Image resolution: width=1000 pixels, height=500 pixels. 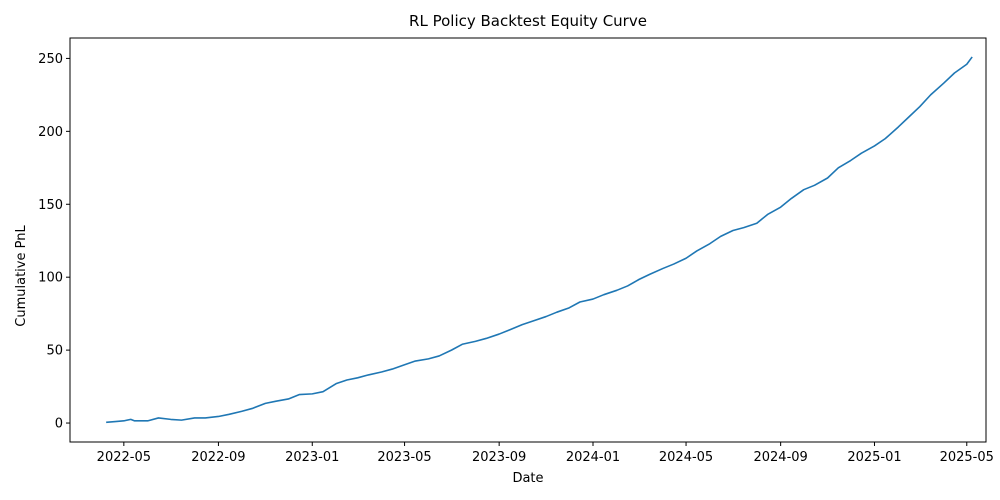 What do you see at coordinates (59, 424) in the screenshot?
I see `y-tick-label: 0` at bounding box center [59, 424].